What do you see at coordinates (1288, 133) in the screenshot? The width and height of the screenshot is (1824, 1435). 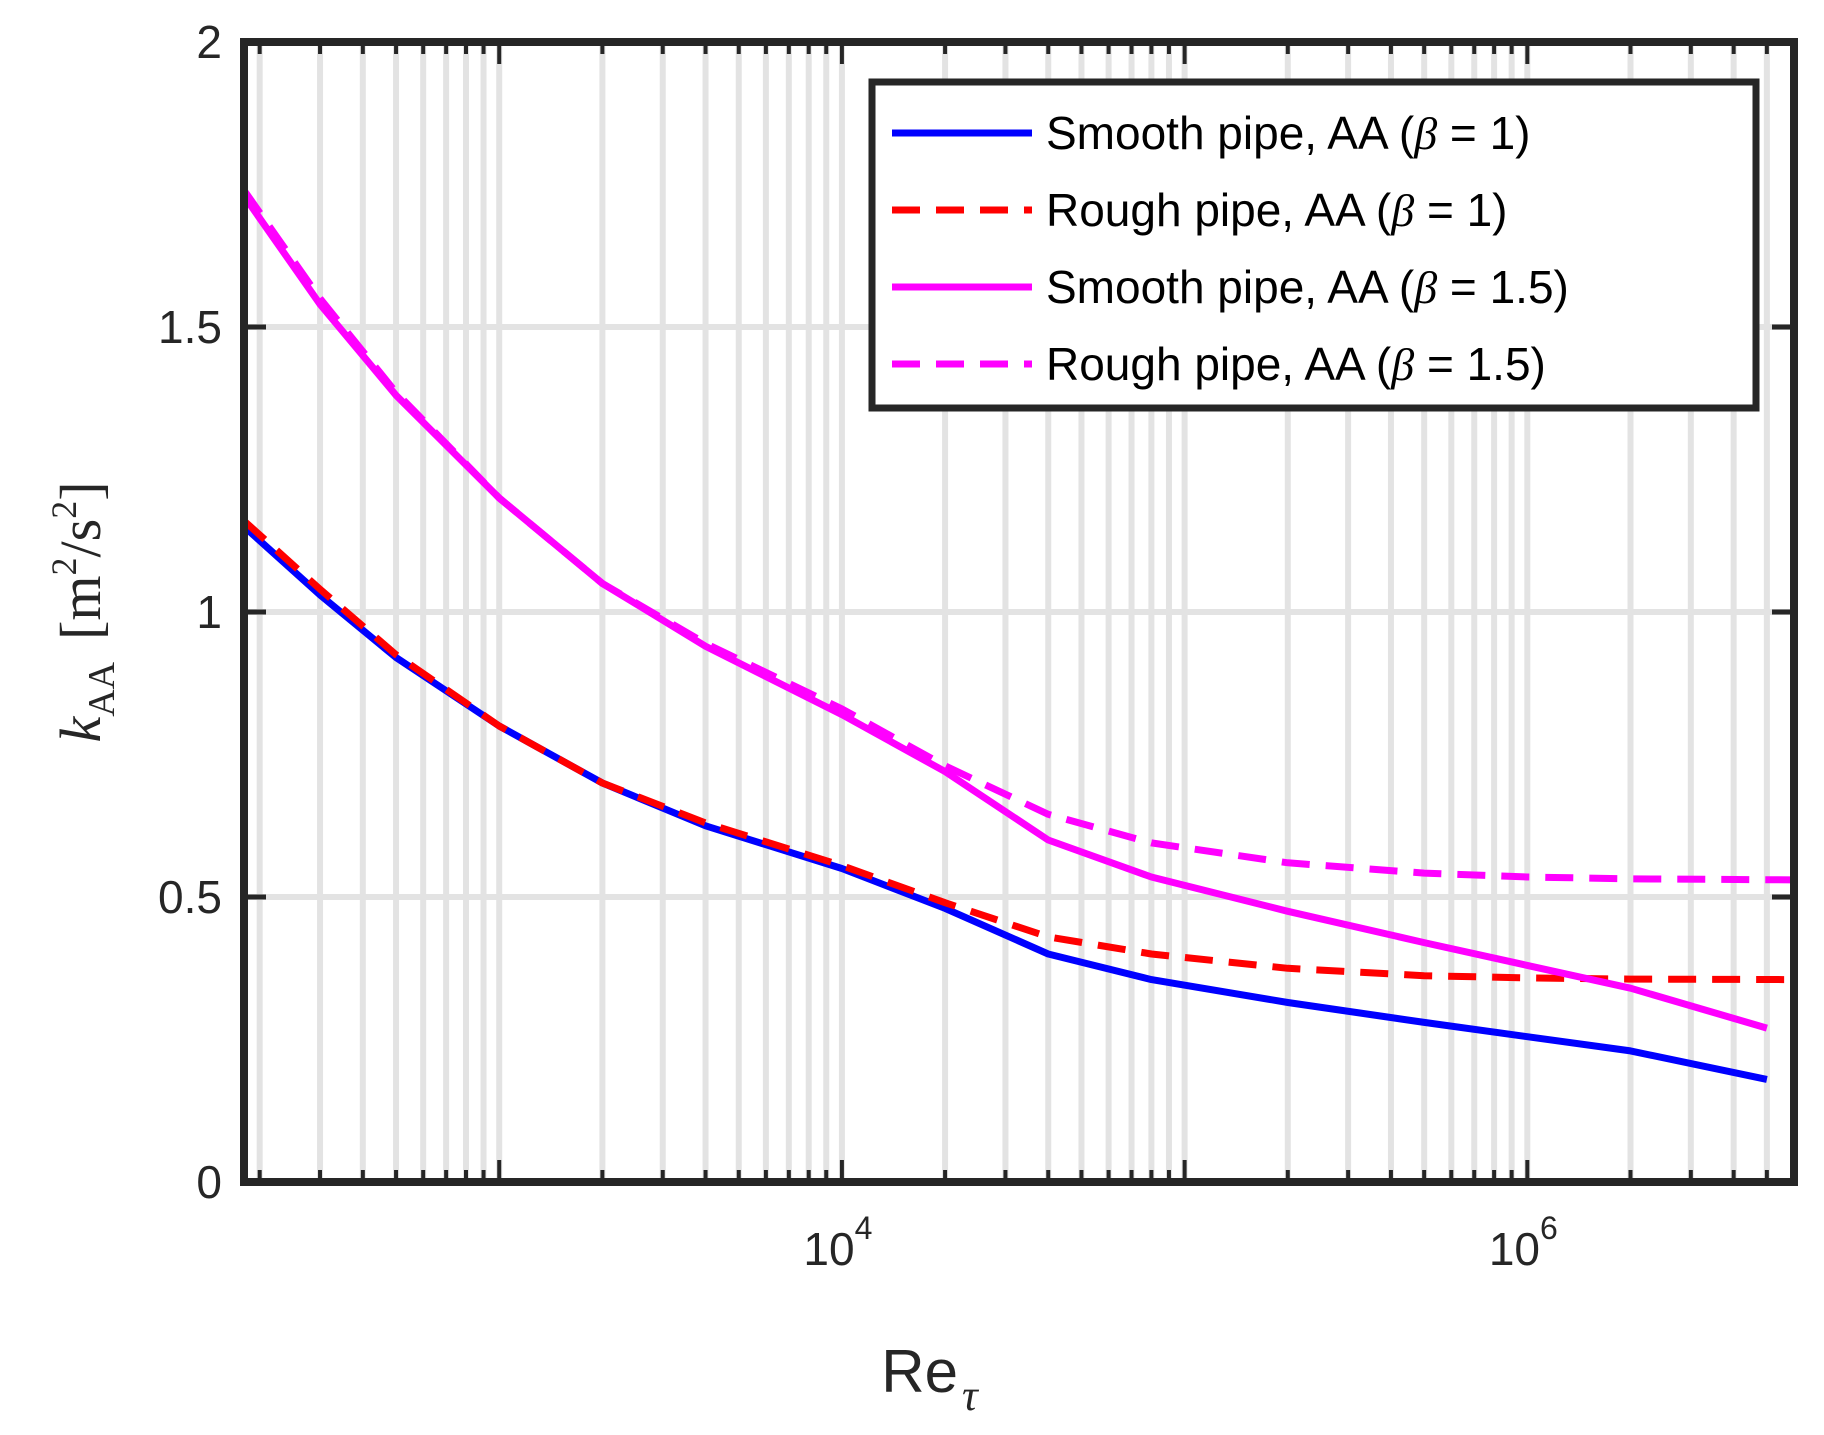 I see `legend-label-1: Smooth pipe, AA (β = 1)` at bounding box center [1288, 133].